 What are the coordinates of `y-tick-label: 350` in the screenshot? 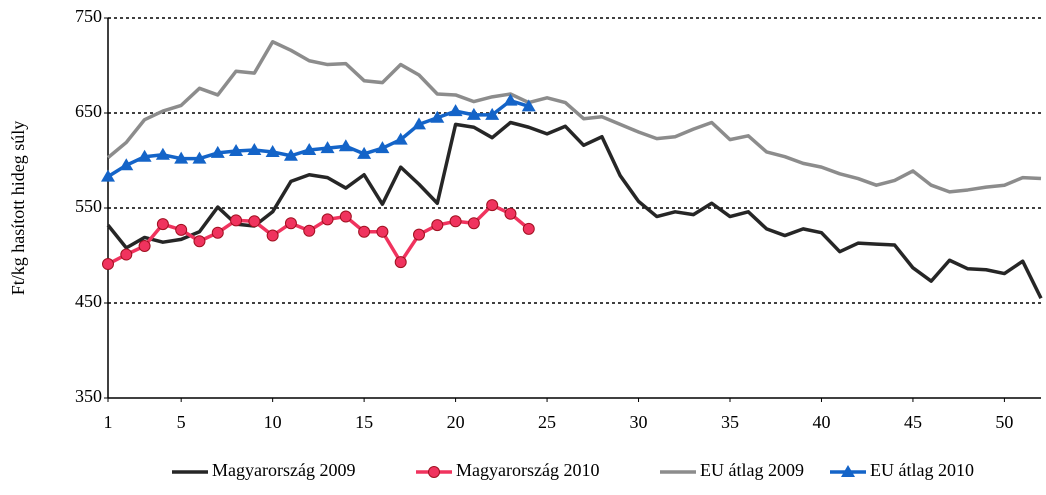 It's located at (88, 396).